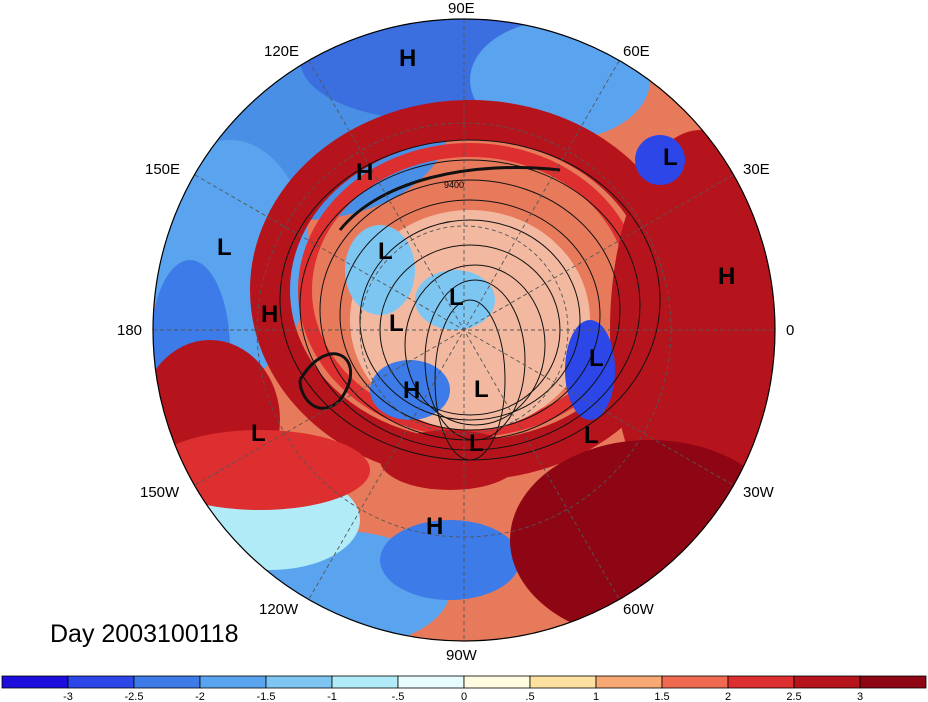 This screenshot has width=928, height=702. I want to click on colorbar-tick-label: 1.5, so click(661, 696).